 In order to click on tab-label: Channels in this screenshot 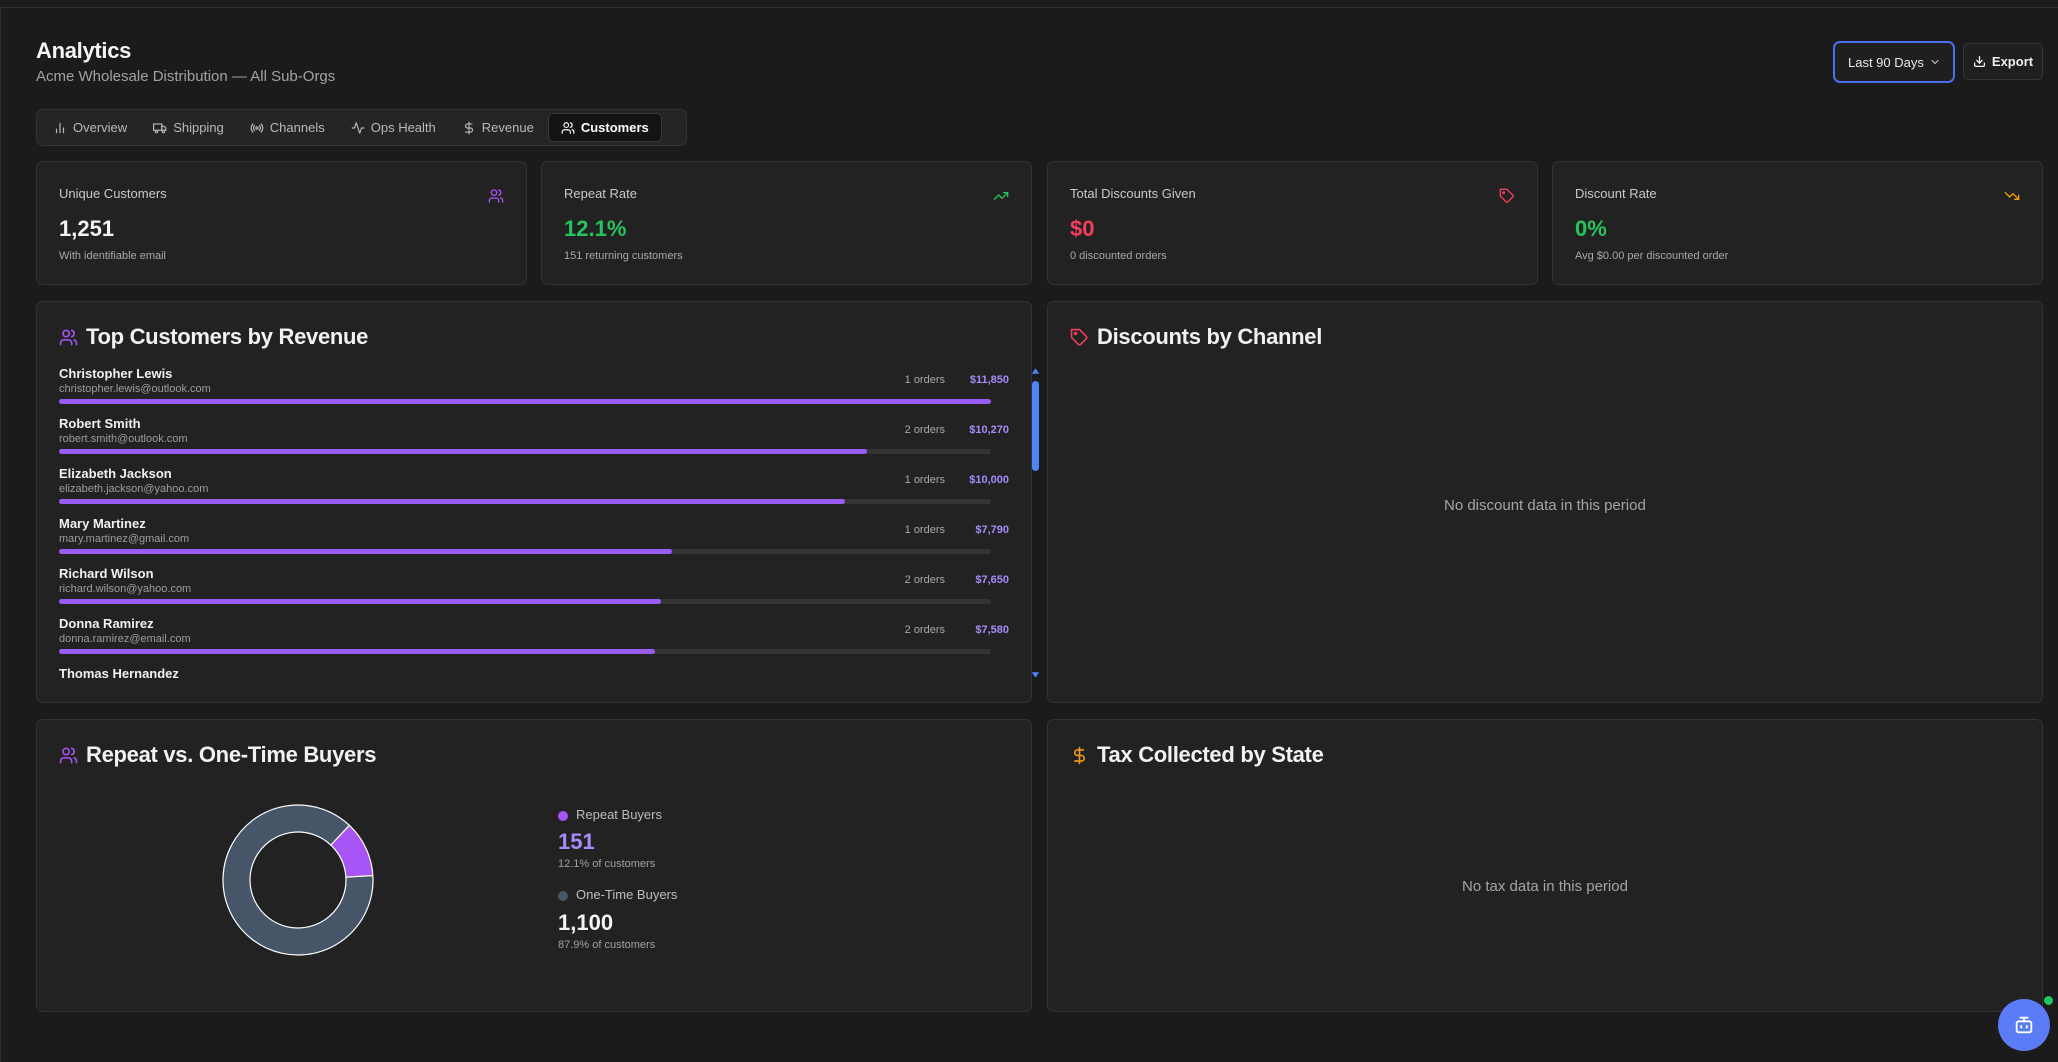, I will do `click(297, 127)`.